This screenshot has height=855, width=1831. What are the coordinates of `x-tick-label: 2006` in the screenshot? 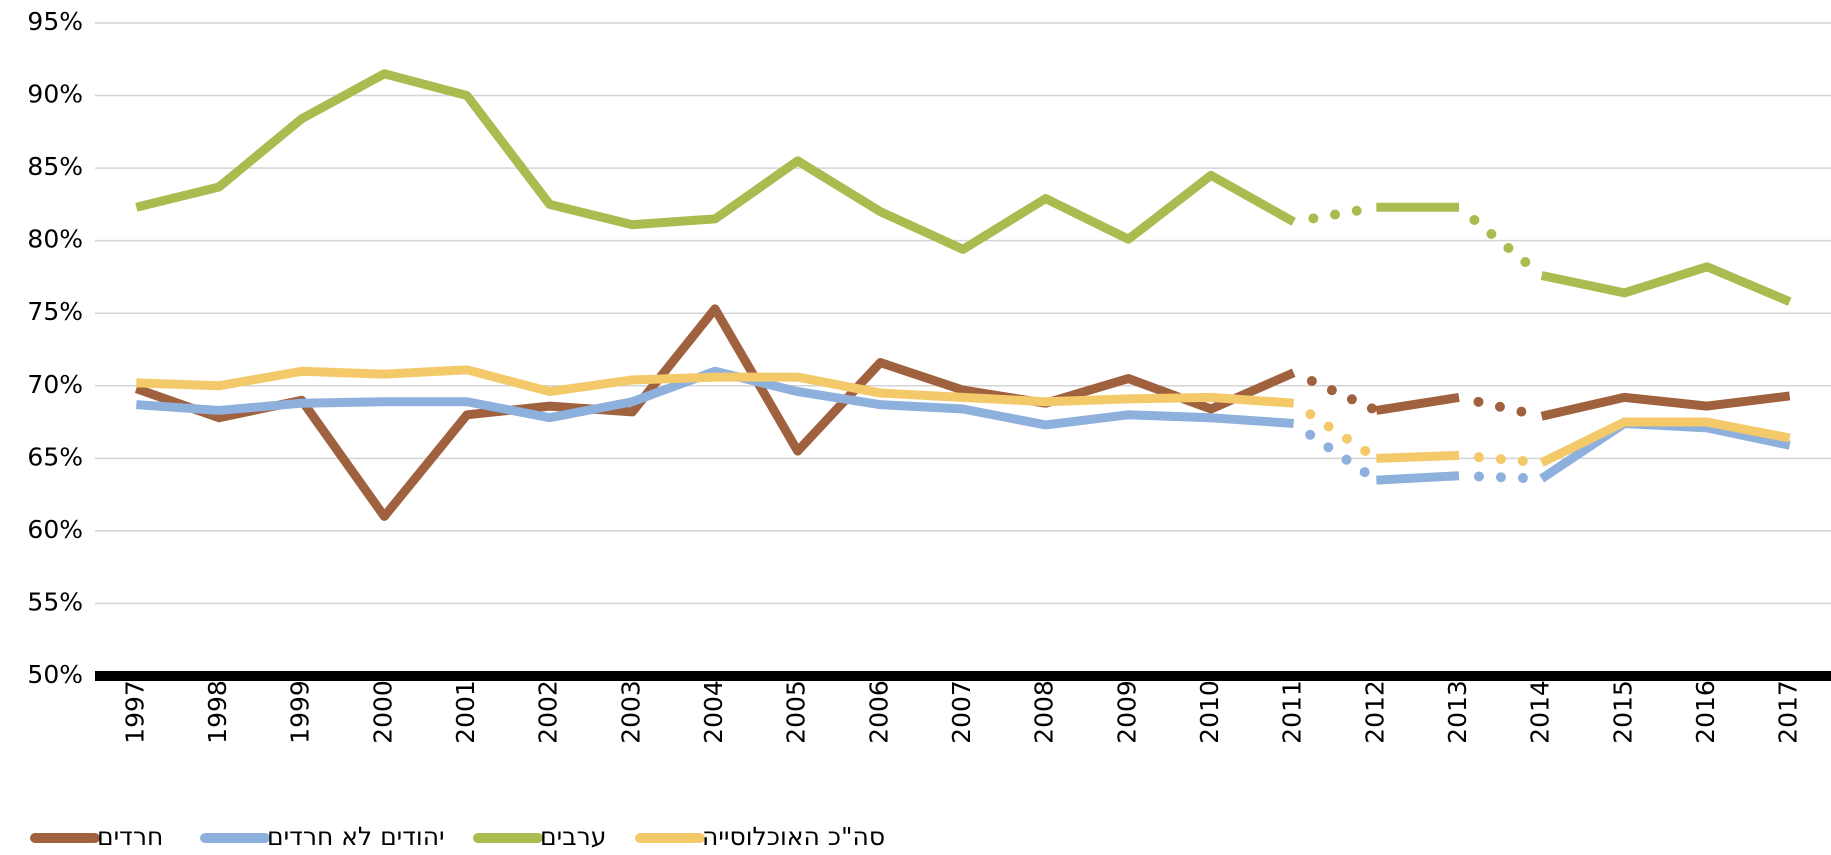 It's located at (878, 712).